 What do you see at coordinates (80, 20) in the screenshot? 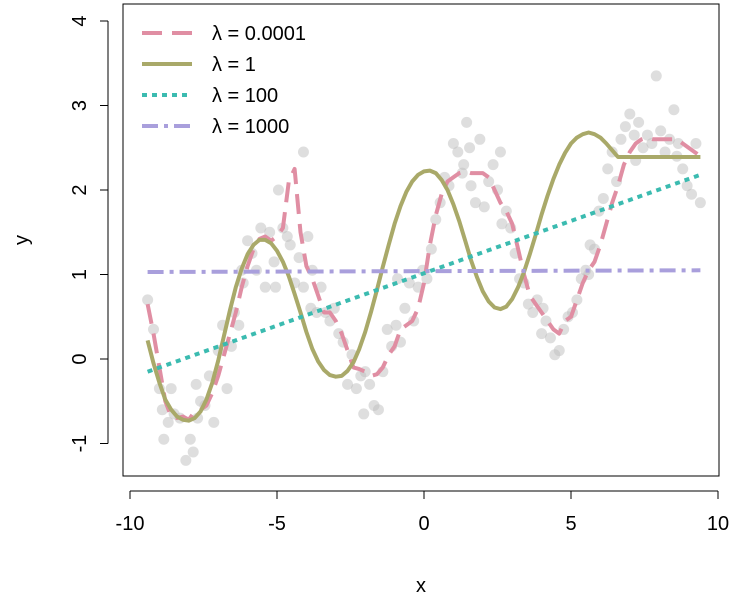
I see `y-tick-label: 4` at bounding box center [80, 20].